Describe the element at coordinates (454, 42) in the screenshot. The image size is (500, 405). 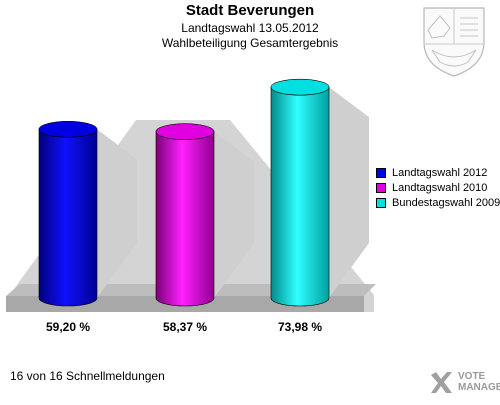
I see `coat-of-arms-icon` at that location.